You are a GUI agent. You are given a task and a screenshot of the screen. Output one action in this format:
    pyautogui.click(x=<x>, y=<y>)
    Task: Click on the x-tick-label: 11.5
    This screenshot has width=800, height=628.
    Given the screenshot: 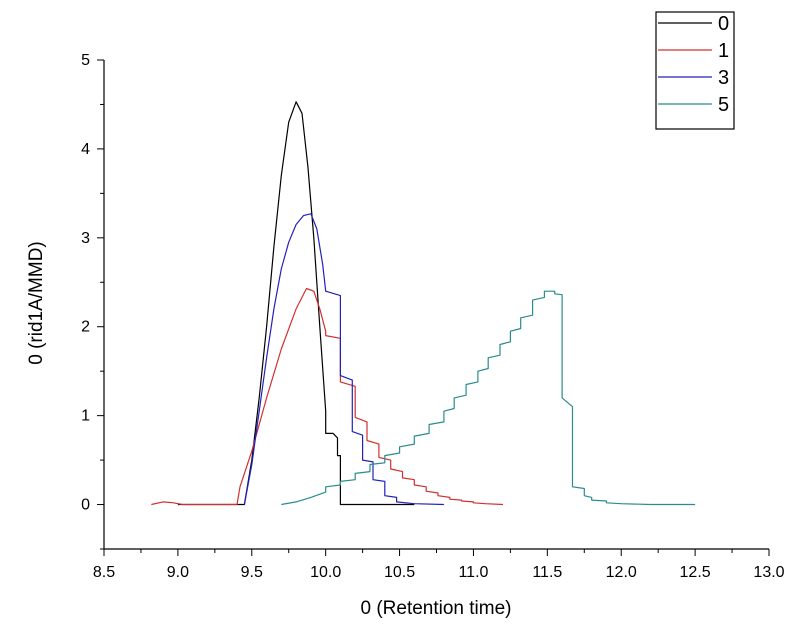 What is the action you would take?
    pyautogui.click(x=547, y=572)
    